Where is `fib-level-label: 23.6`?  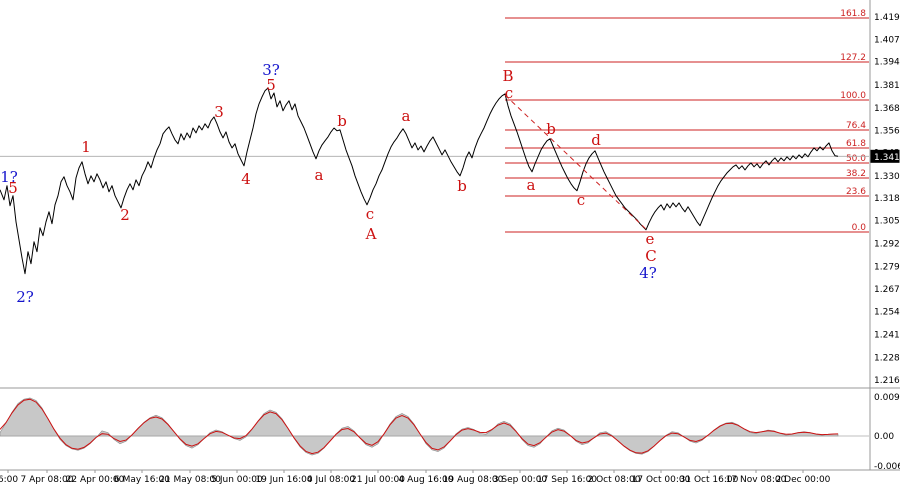 fib-level-label: 23.6 is located at coordinates (856, 192).